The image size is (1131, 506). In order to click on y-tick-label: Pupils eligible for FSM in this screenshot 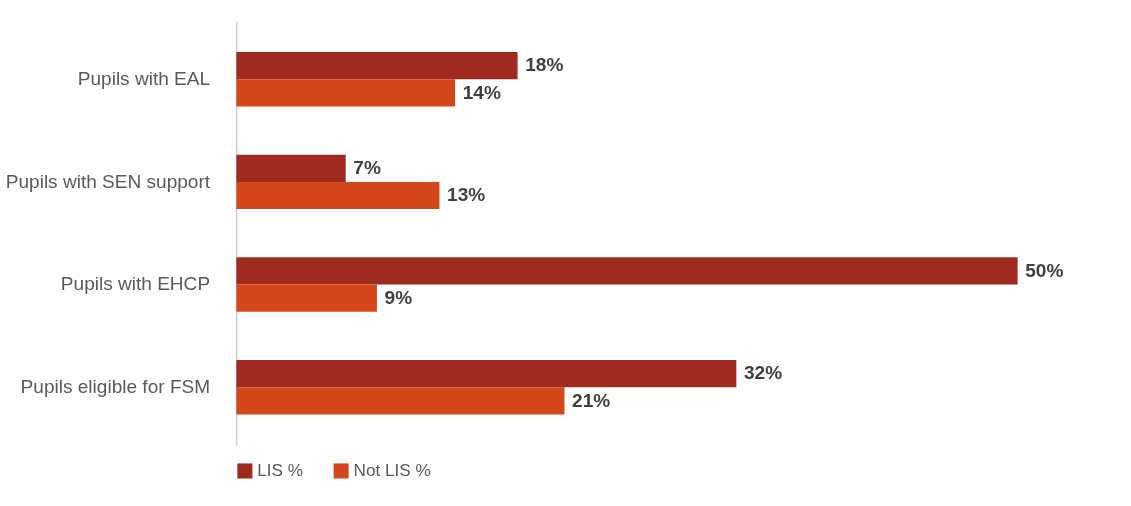, I will do `click(115, 386)`.